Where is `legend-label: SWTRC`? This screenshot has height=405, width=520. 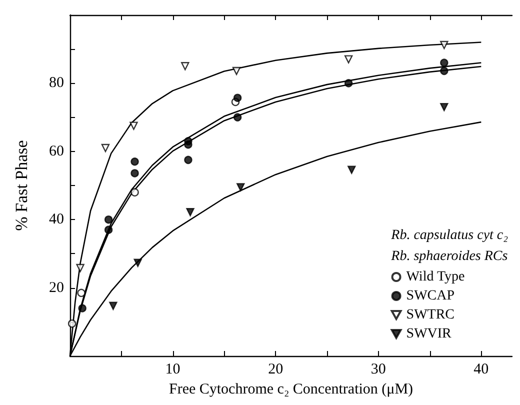 legend-label: SWTRC is located at coordinates (430, 315).